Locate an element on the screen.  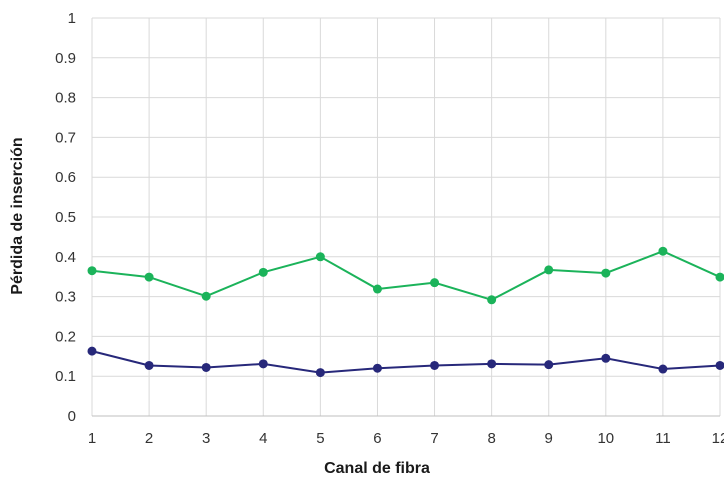
x-tick-label: 2 is located at coordinates (149, 438).